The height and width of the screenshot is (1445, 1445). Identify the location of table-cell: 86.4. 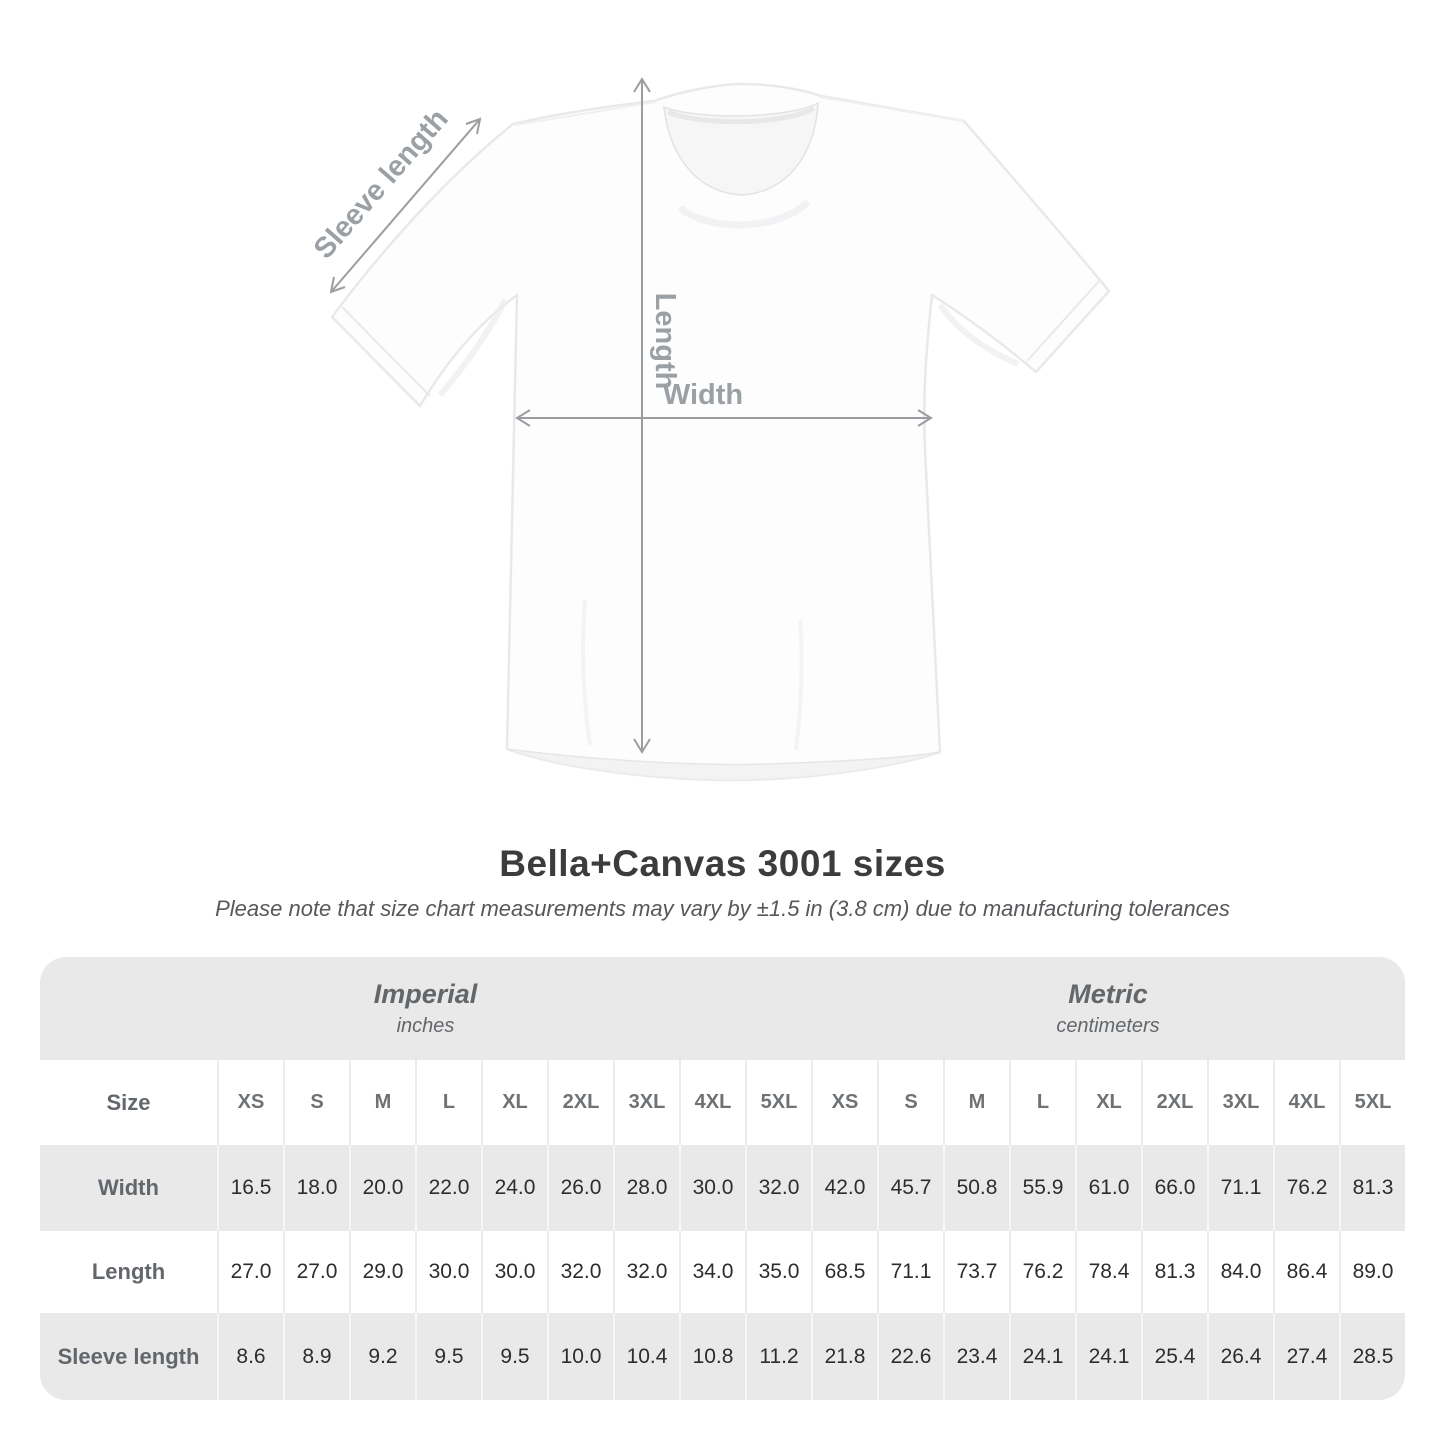
(1306, 1272).